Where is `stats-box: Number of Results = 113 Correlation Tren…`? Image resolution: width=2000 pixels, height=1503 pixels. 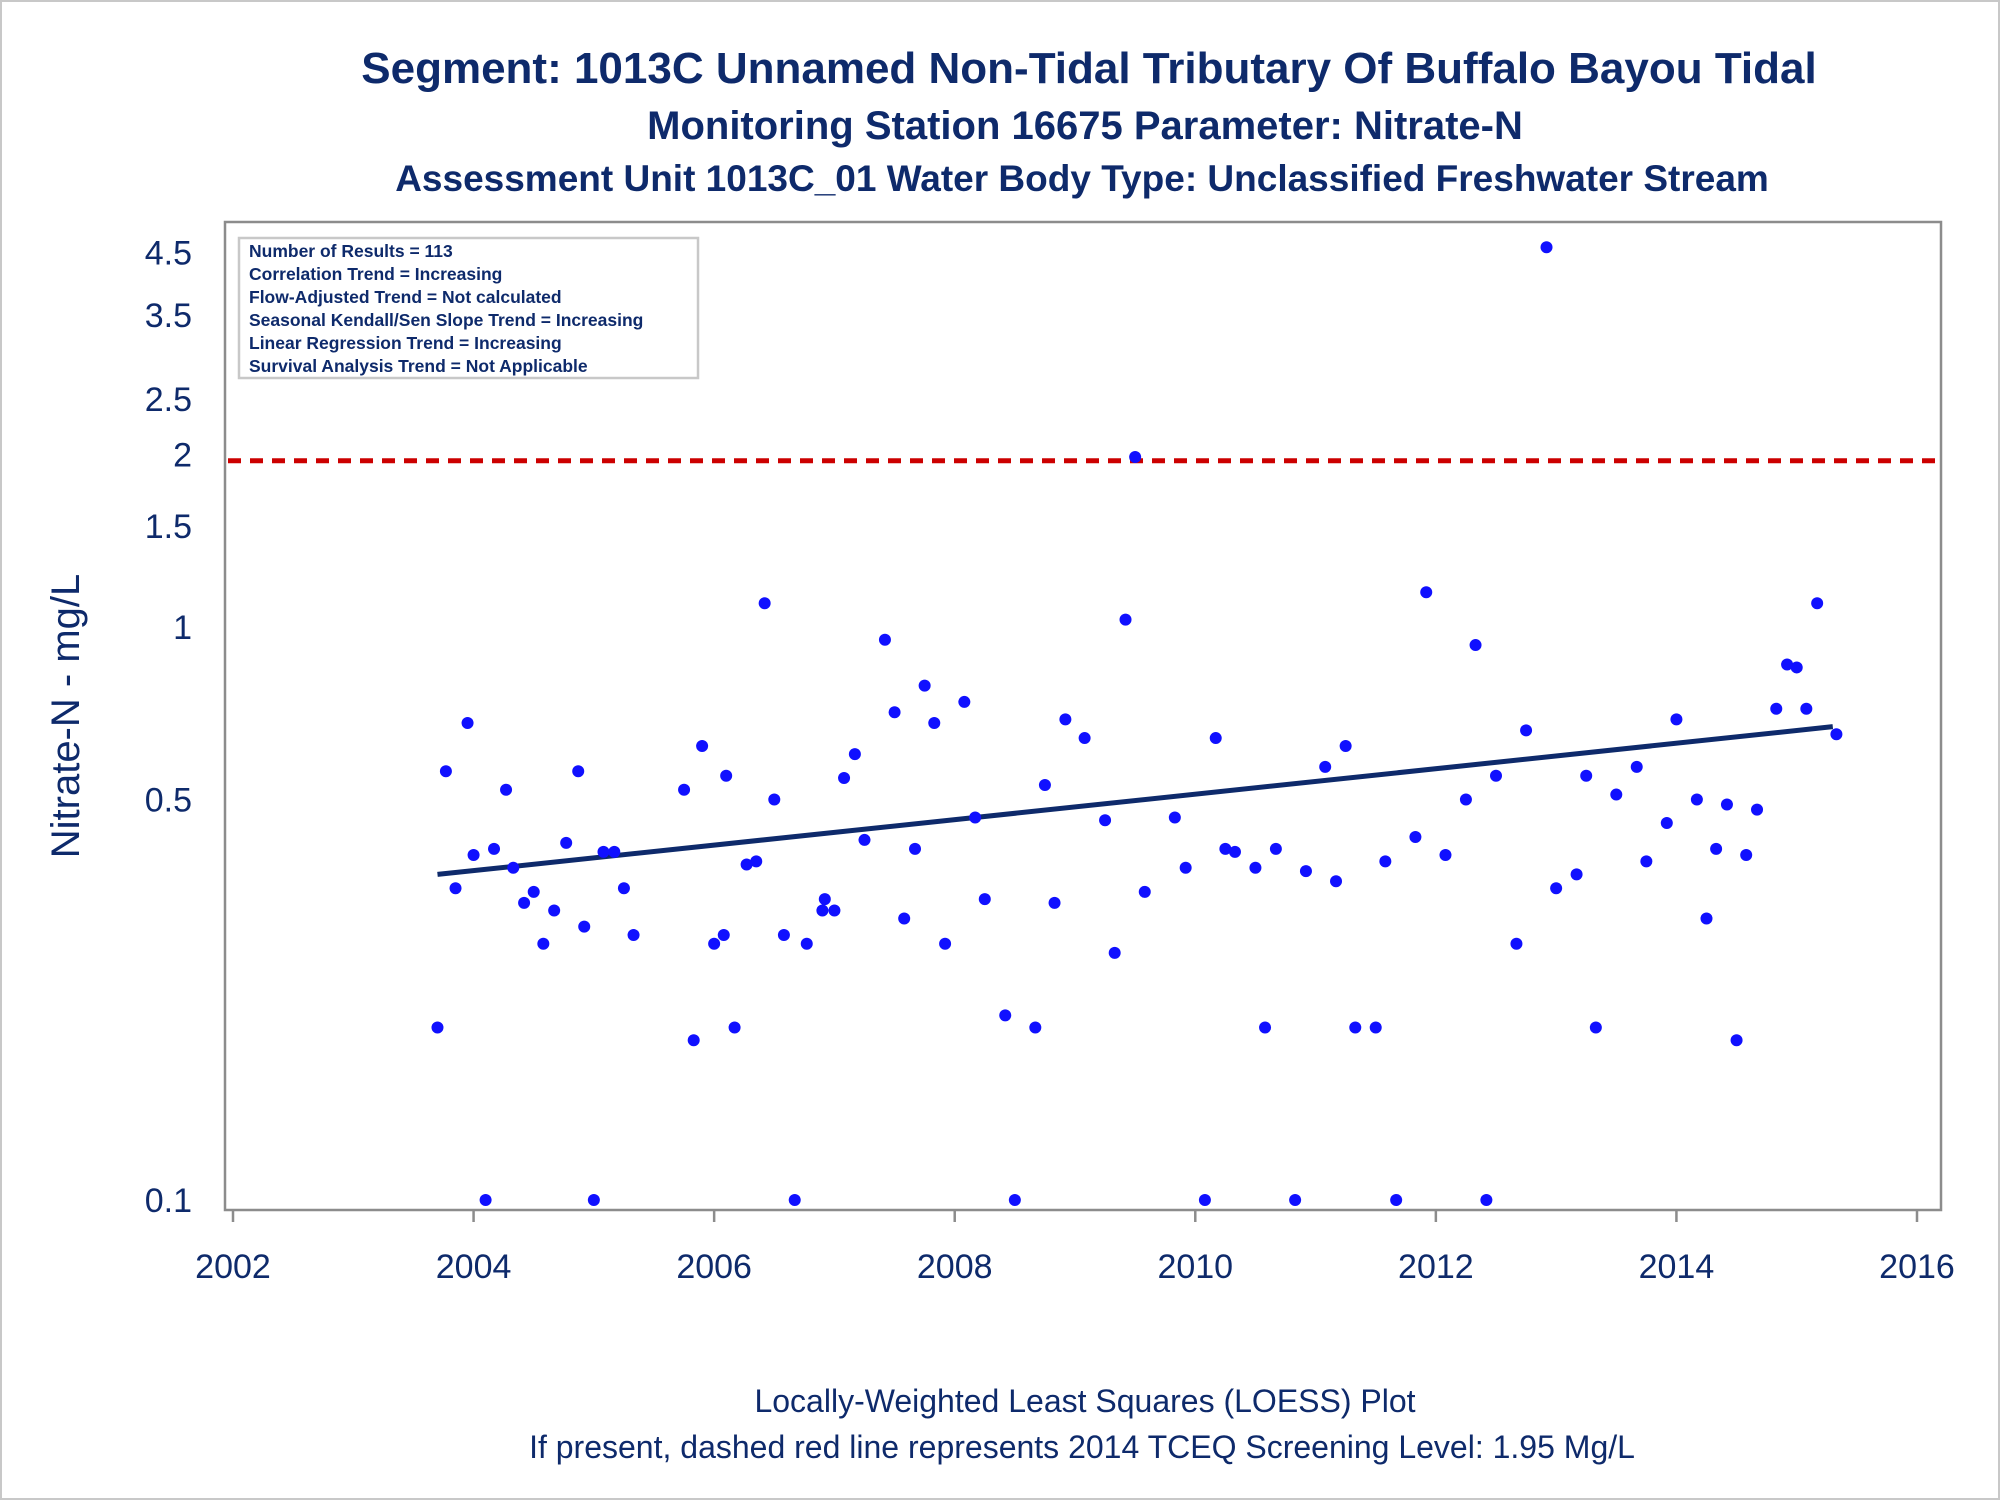 stats-box: Number of Results = 113 Correlation Tren… is located at coordinates (468, 308).